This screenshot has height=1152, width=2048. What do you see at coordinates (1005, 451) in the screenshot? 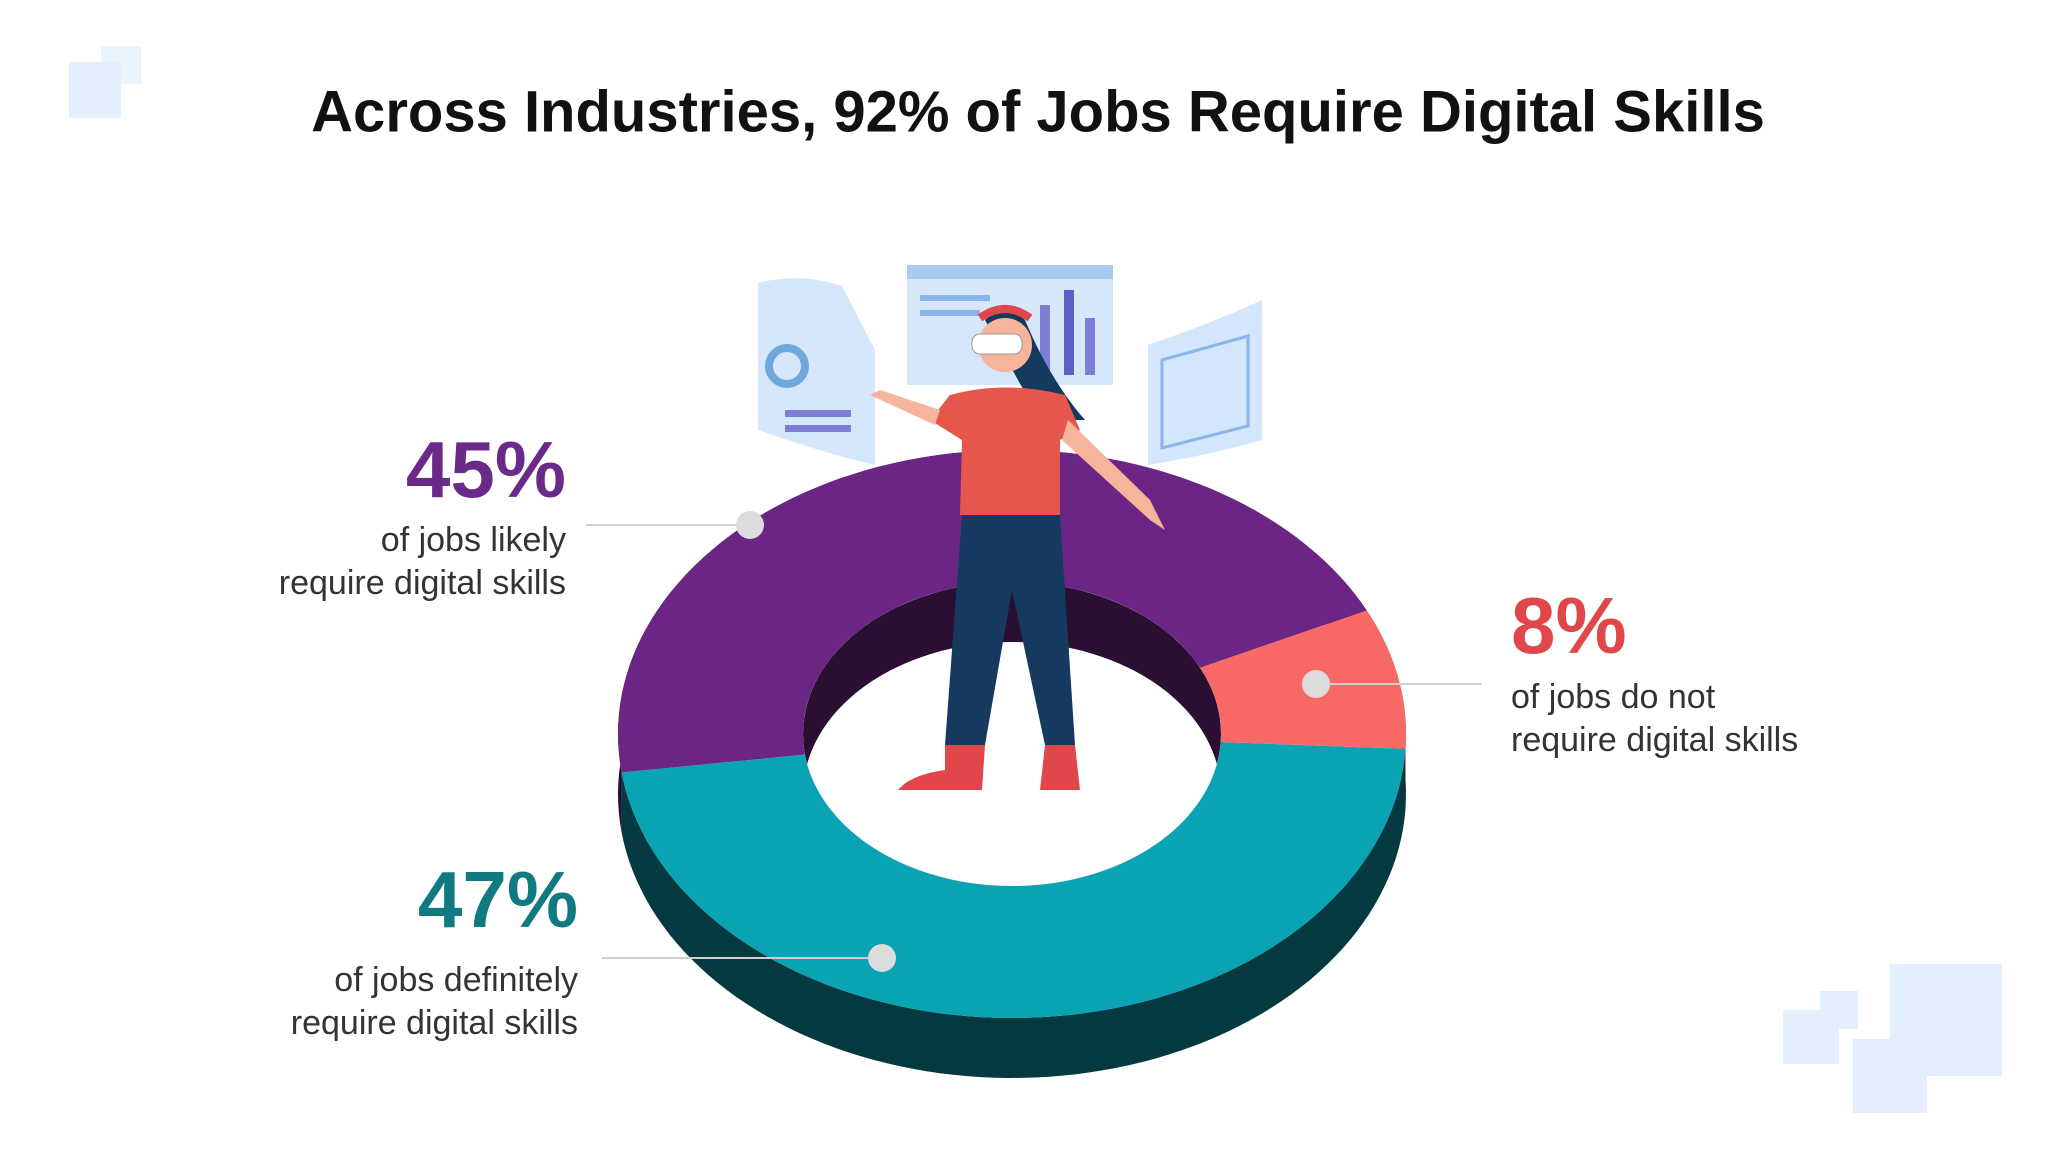
I see `shirt` at bounding box center [1005, 451].